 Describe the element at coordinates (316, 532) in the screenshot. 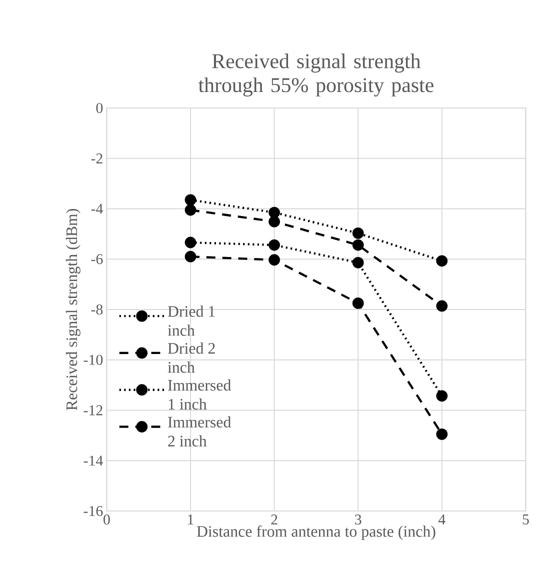

I see `x-axis-title: Distance from antenna to paste (inch)` at that location.